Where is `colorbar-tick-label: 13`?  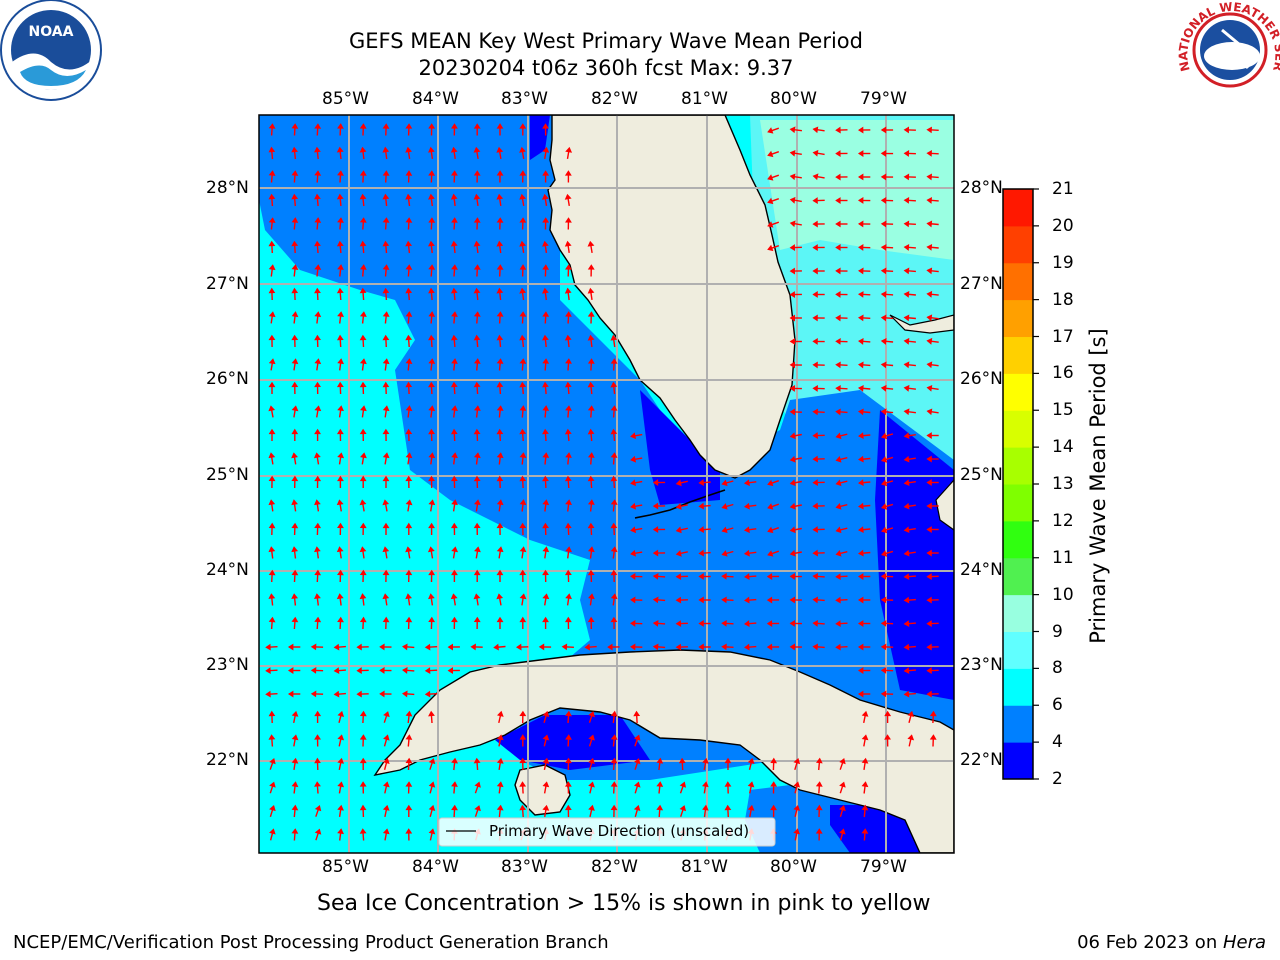 colorbar-tick-label: 13 is located at coordinates (1063, 484).